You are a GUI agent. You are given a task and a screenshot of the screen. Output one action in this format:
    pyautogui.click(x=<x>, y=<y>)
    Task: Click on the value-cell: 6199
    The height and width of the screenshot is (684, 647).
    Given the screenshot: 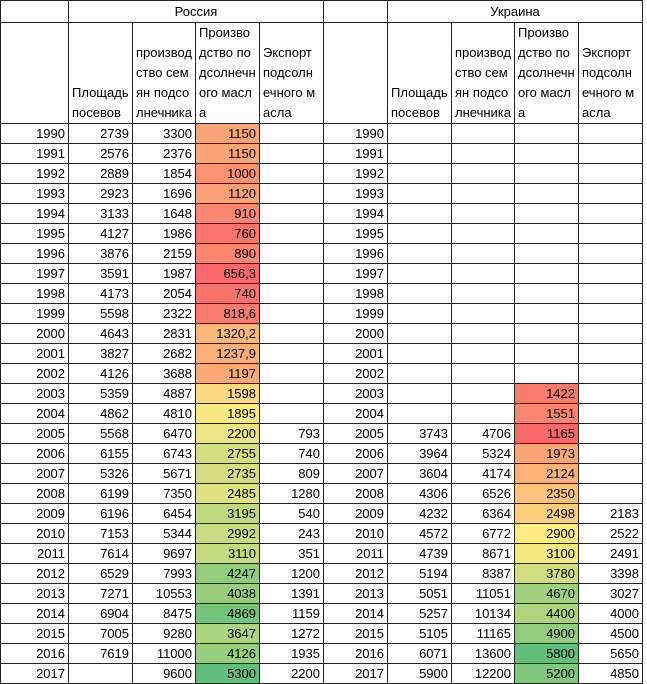 What is the action you would take?
    pyautogui.click(x=100, y=493)
    